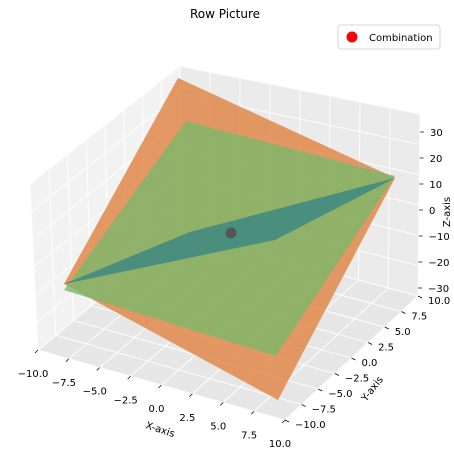 This screenshot has height=465, width=454. I want to click on y-tick-label: −10.0, so click(310, 425).